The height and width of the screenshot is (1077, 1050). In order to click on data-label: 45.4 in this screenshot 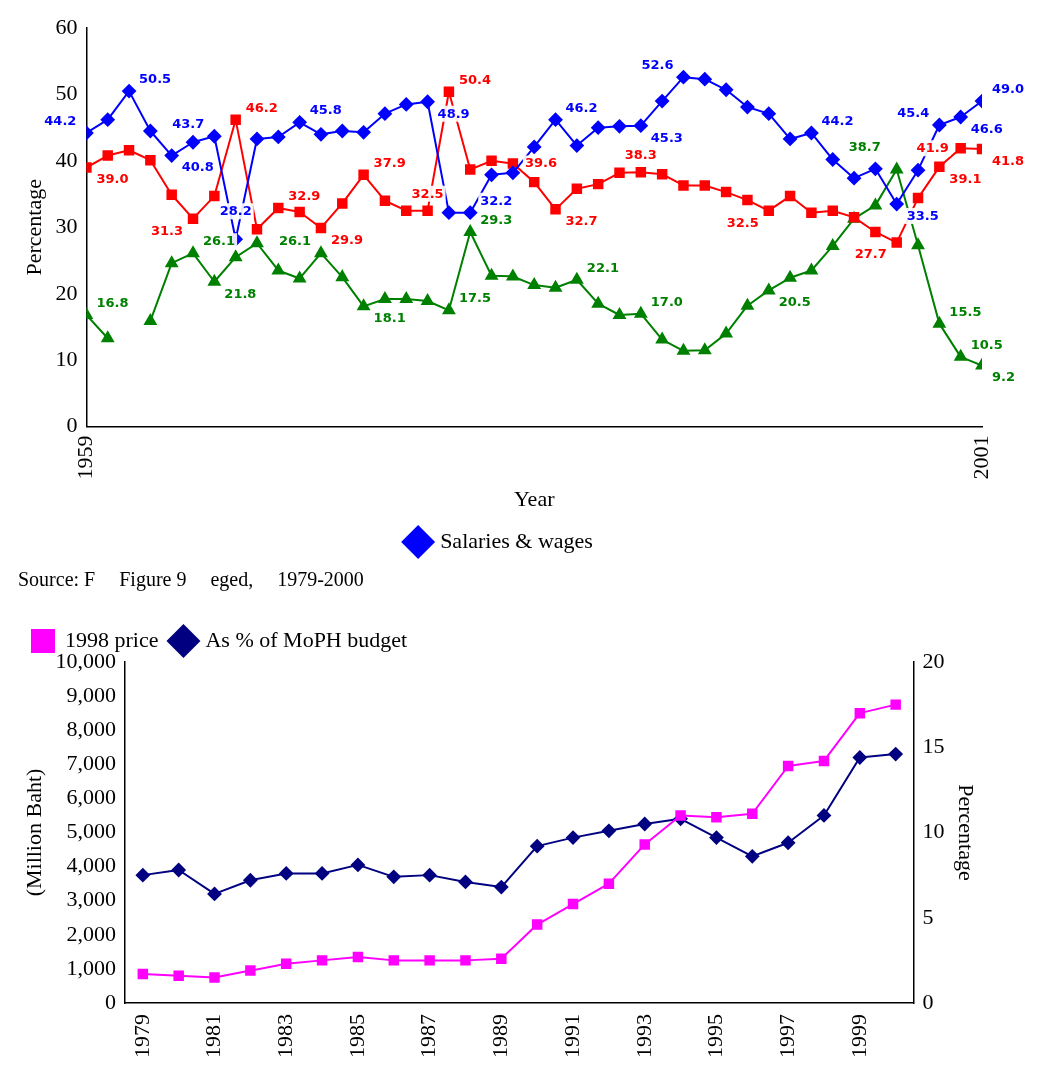, I will do `click(913, 112)`.